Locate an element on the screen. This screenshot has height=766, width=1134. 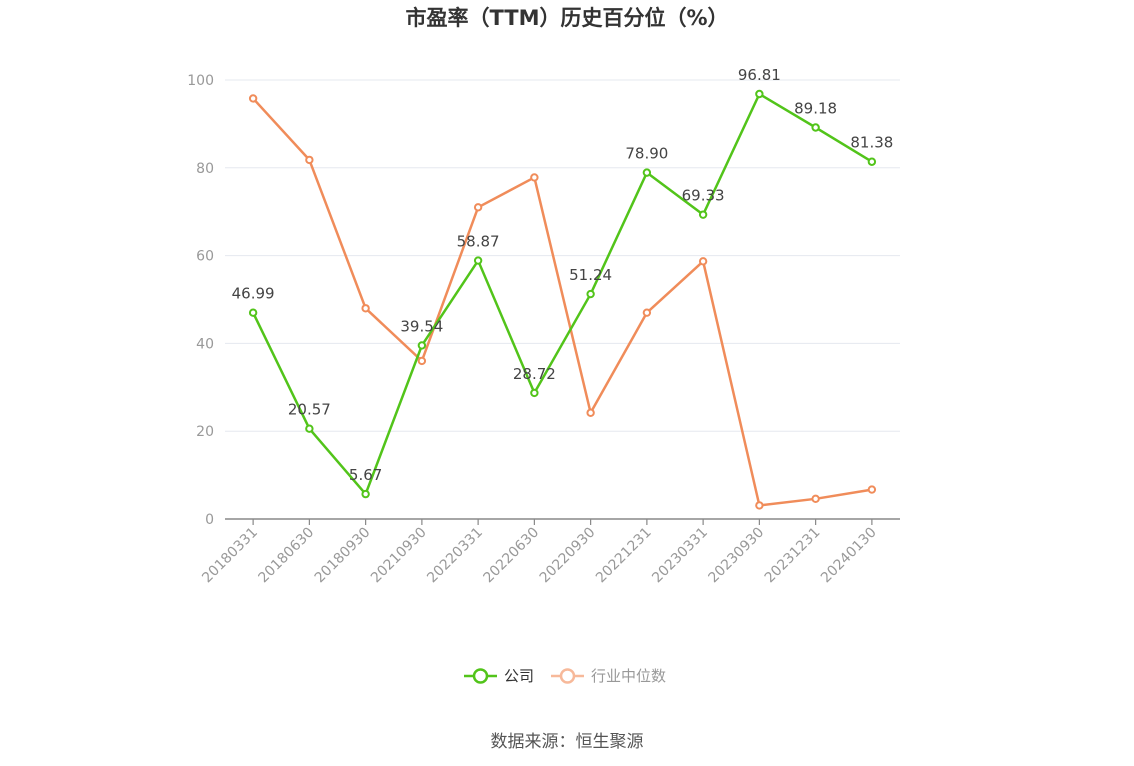
data-label: 39.54 is located at coordinates (421, 326).